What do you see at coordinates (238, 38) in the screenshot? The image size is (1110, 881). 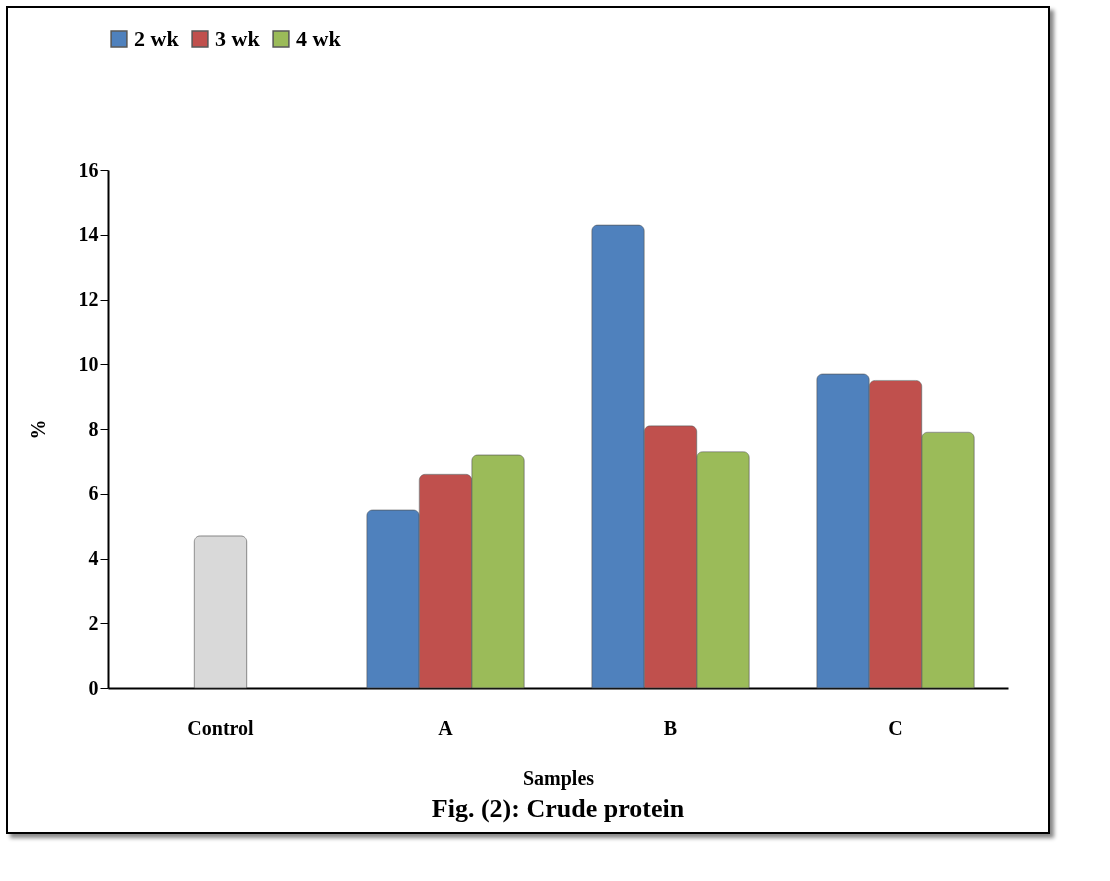 I see `legend-label: 3 wk` at bounding box center [238, 38].